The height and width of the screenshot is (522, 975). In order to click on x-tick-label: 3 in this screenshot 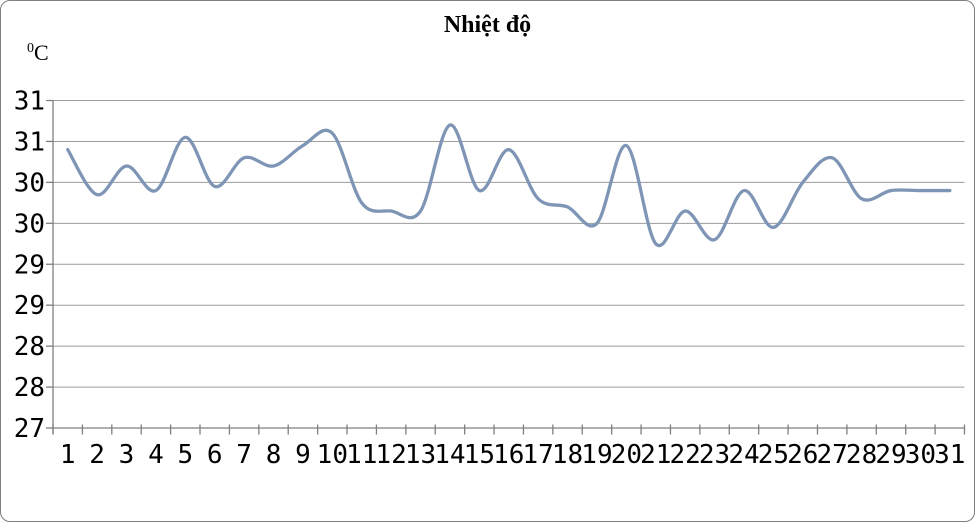, I will do `click(127, 455)`.